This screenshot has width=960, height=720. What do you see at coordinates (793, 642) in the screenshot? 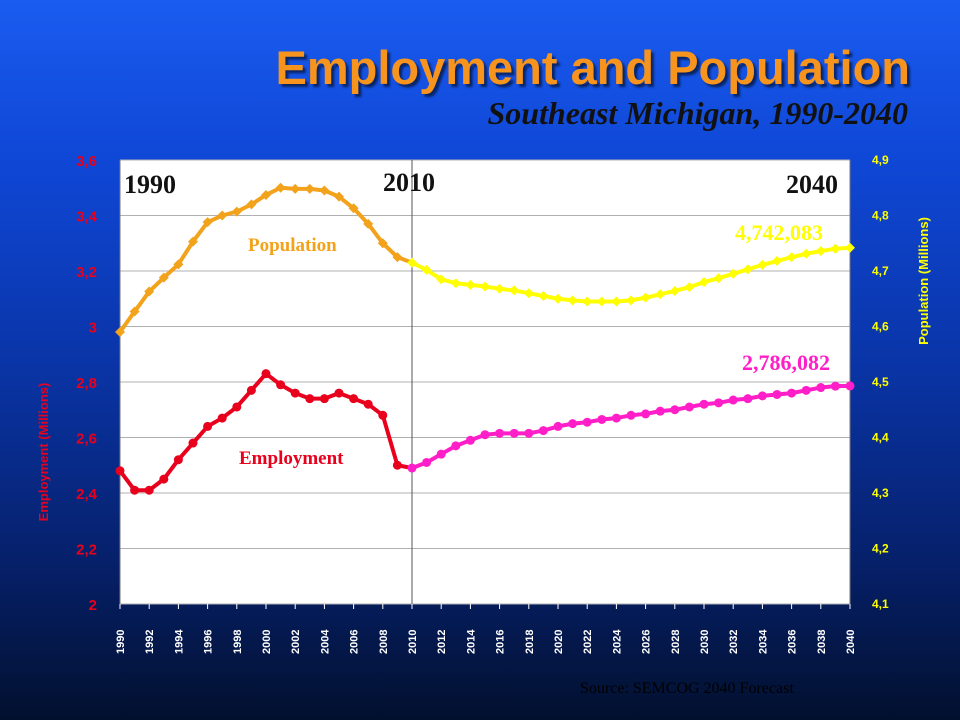
I see `x-tick-label: 2036` at bounding box center [793, 642].